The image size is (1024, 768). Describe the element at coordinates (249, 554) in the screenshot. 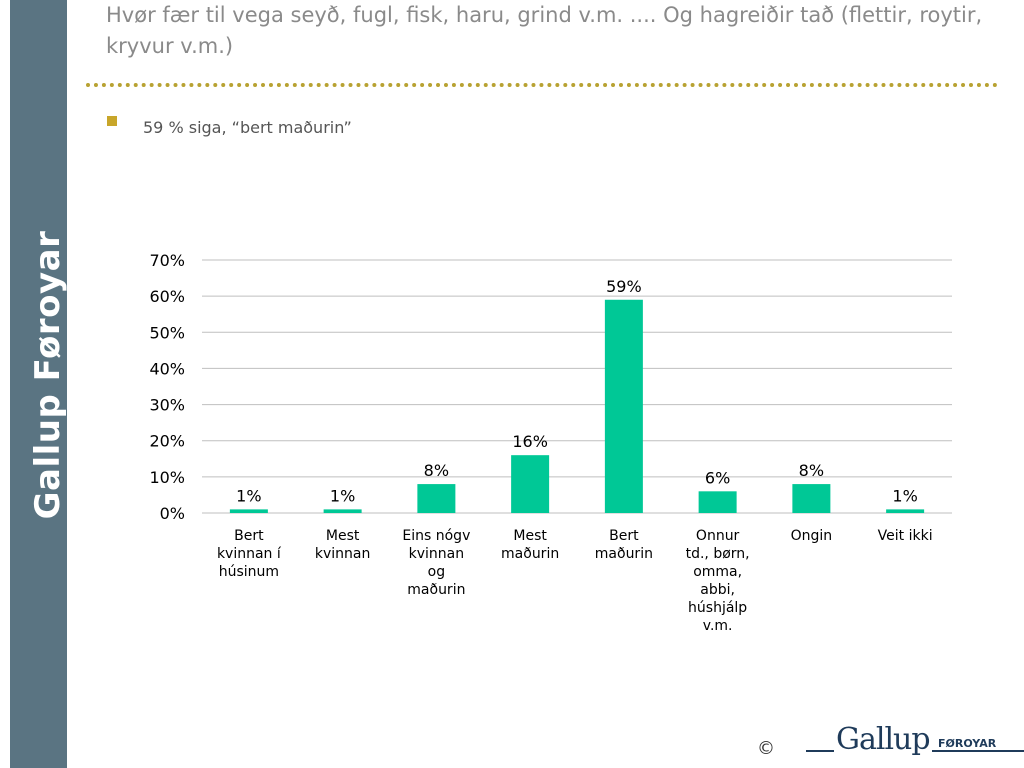

I see `x-tick-label: kvinnan í` at that location.